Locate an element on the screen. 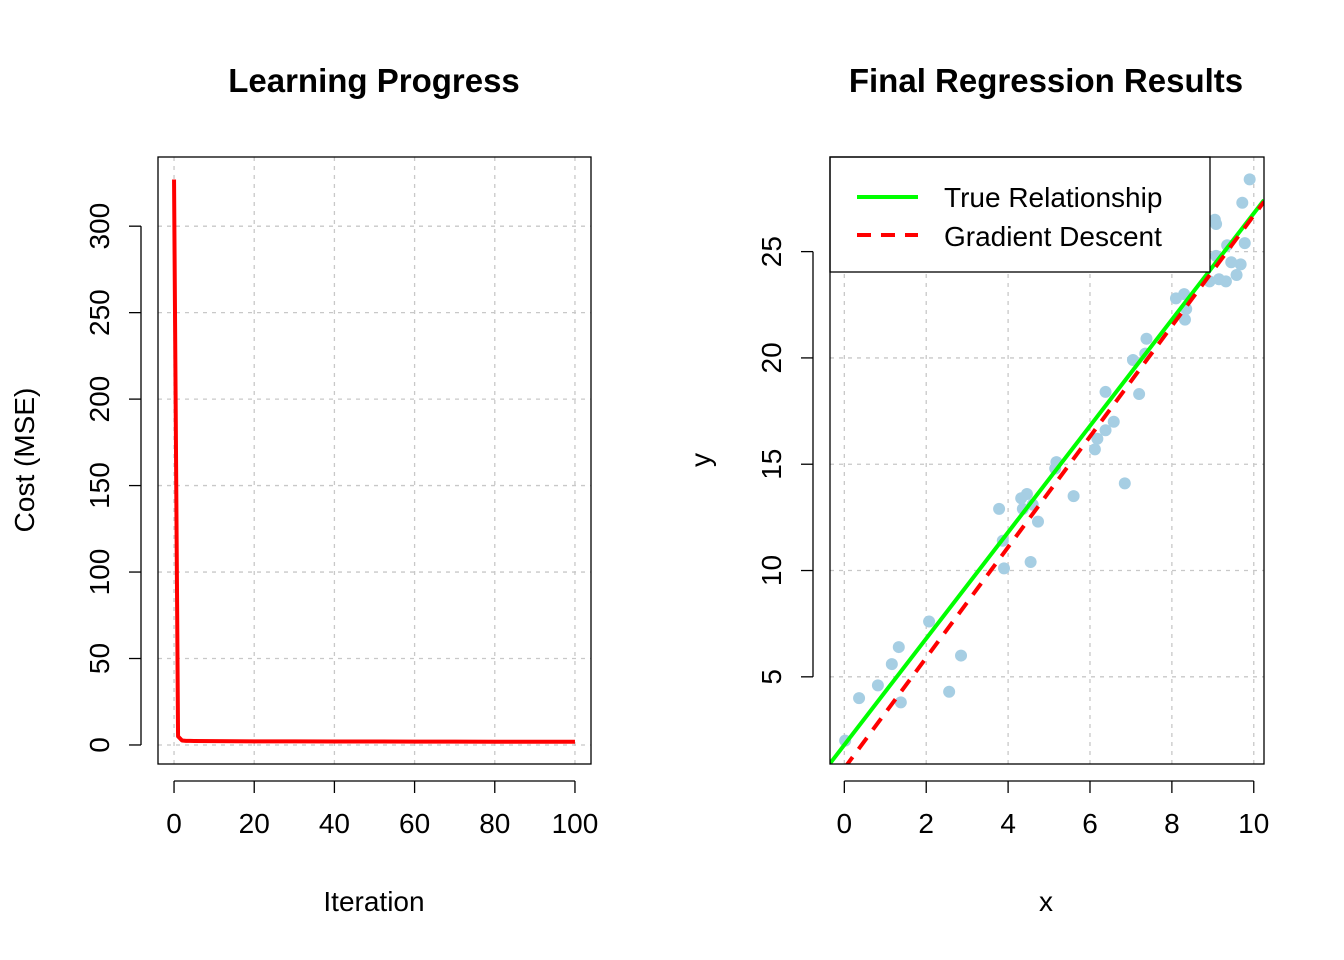 Image resolution: width=1344 pixels, height=960 pixels. chart-title: Learning Progress is located at coordinates (374, 80).